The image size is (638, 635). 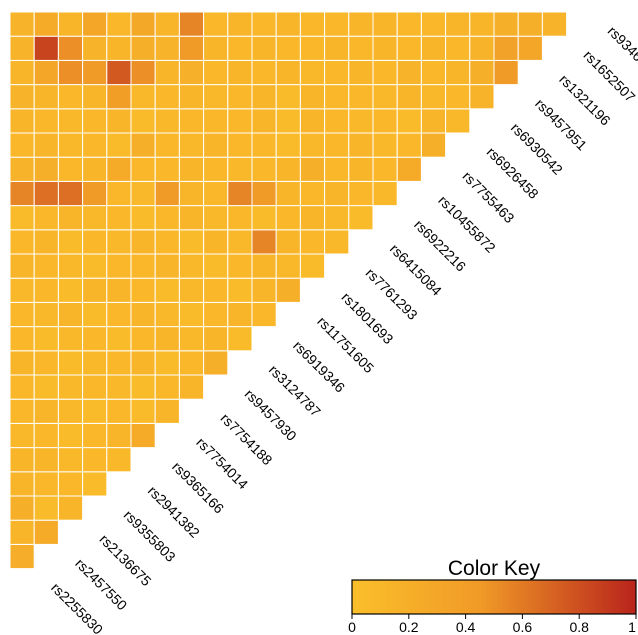 I want to click on color-key: Color Key 0 0.2 0.4 0.6 0.8 1, so click(x=492, y=596).